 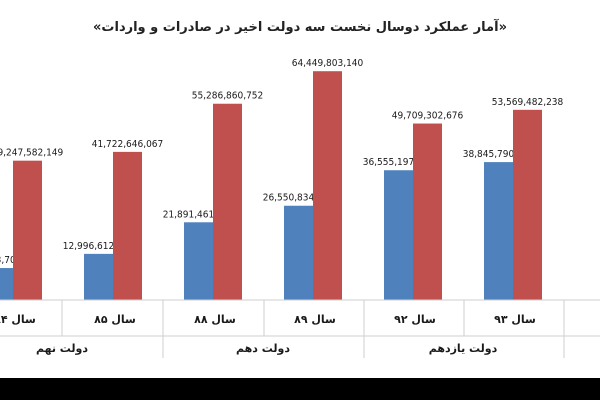 What do you see at coordinates (32, 153) in the screenshot?
I see `red-value-label-0: 39,247,582,149` at bounding box center [32, 153].